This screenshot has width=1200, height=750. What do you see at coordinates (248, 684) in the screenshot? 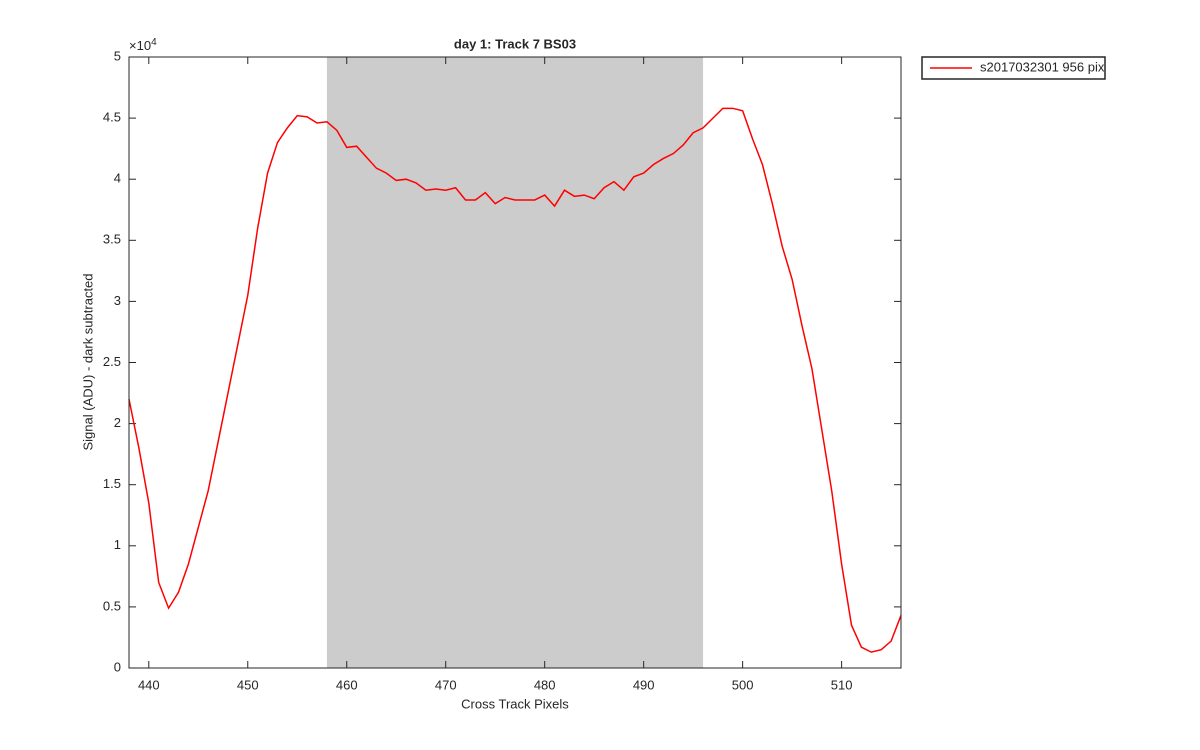
I see `x-tick-label: 450` at bounding box center [248, 684].